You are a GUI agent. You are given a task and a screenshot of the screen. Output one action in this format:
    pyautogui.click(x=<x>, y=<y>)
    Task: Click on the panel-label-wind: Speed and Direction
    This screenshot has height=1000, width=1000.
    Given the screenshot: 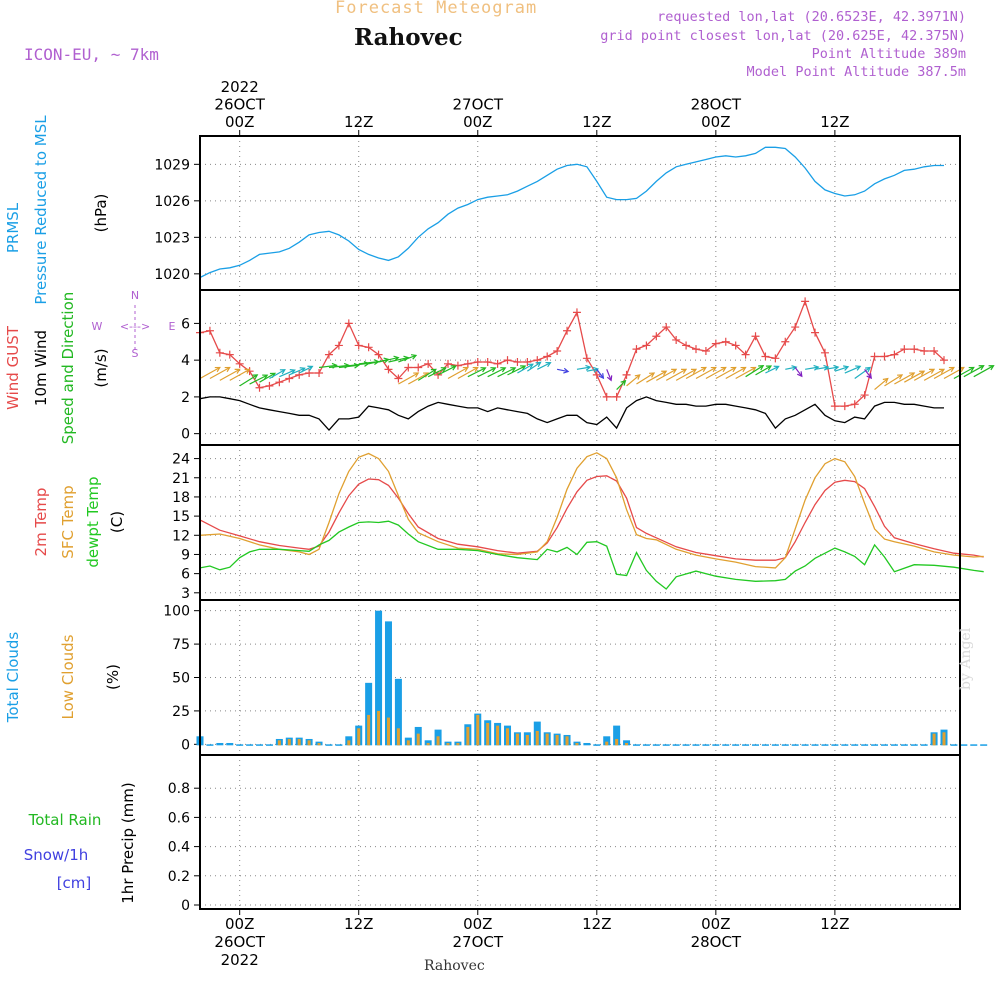 What is the action you would take?
    pyautogui.click(x=68, y=368)
    